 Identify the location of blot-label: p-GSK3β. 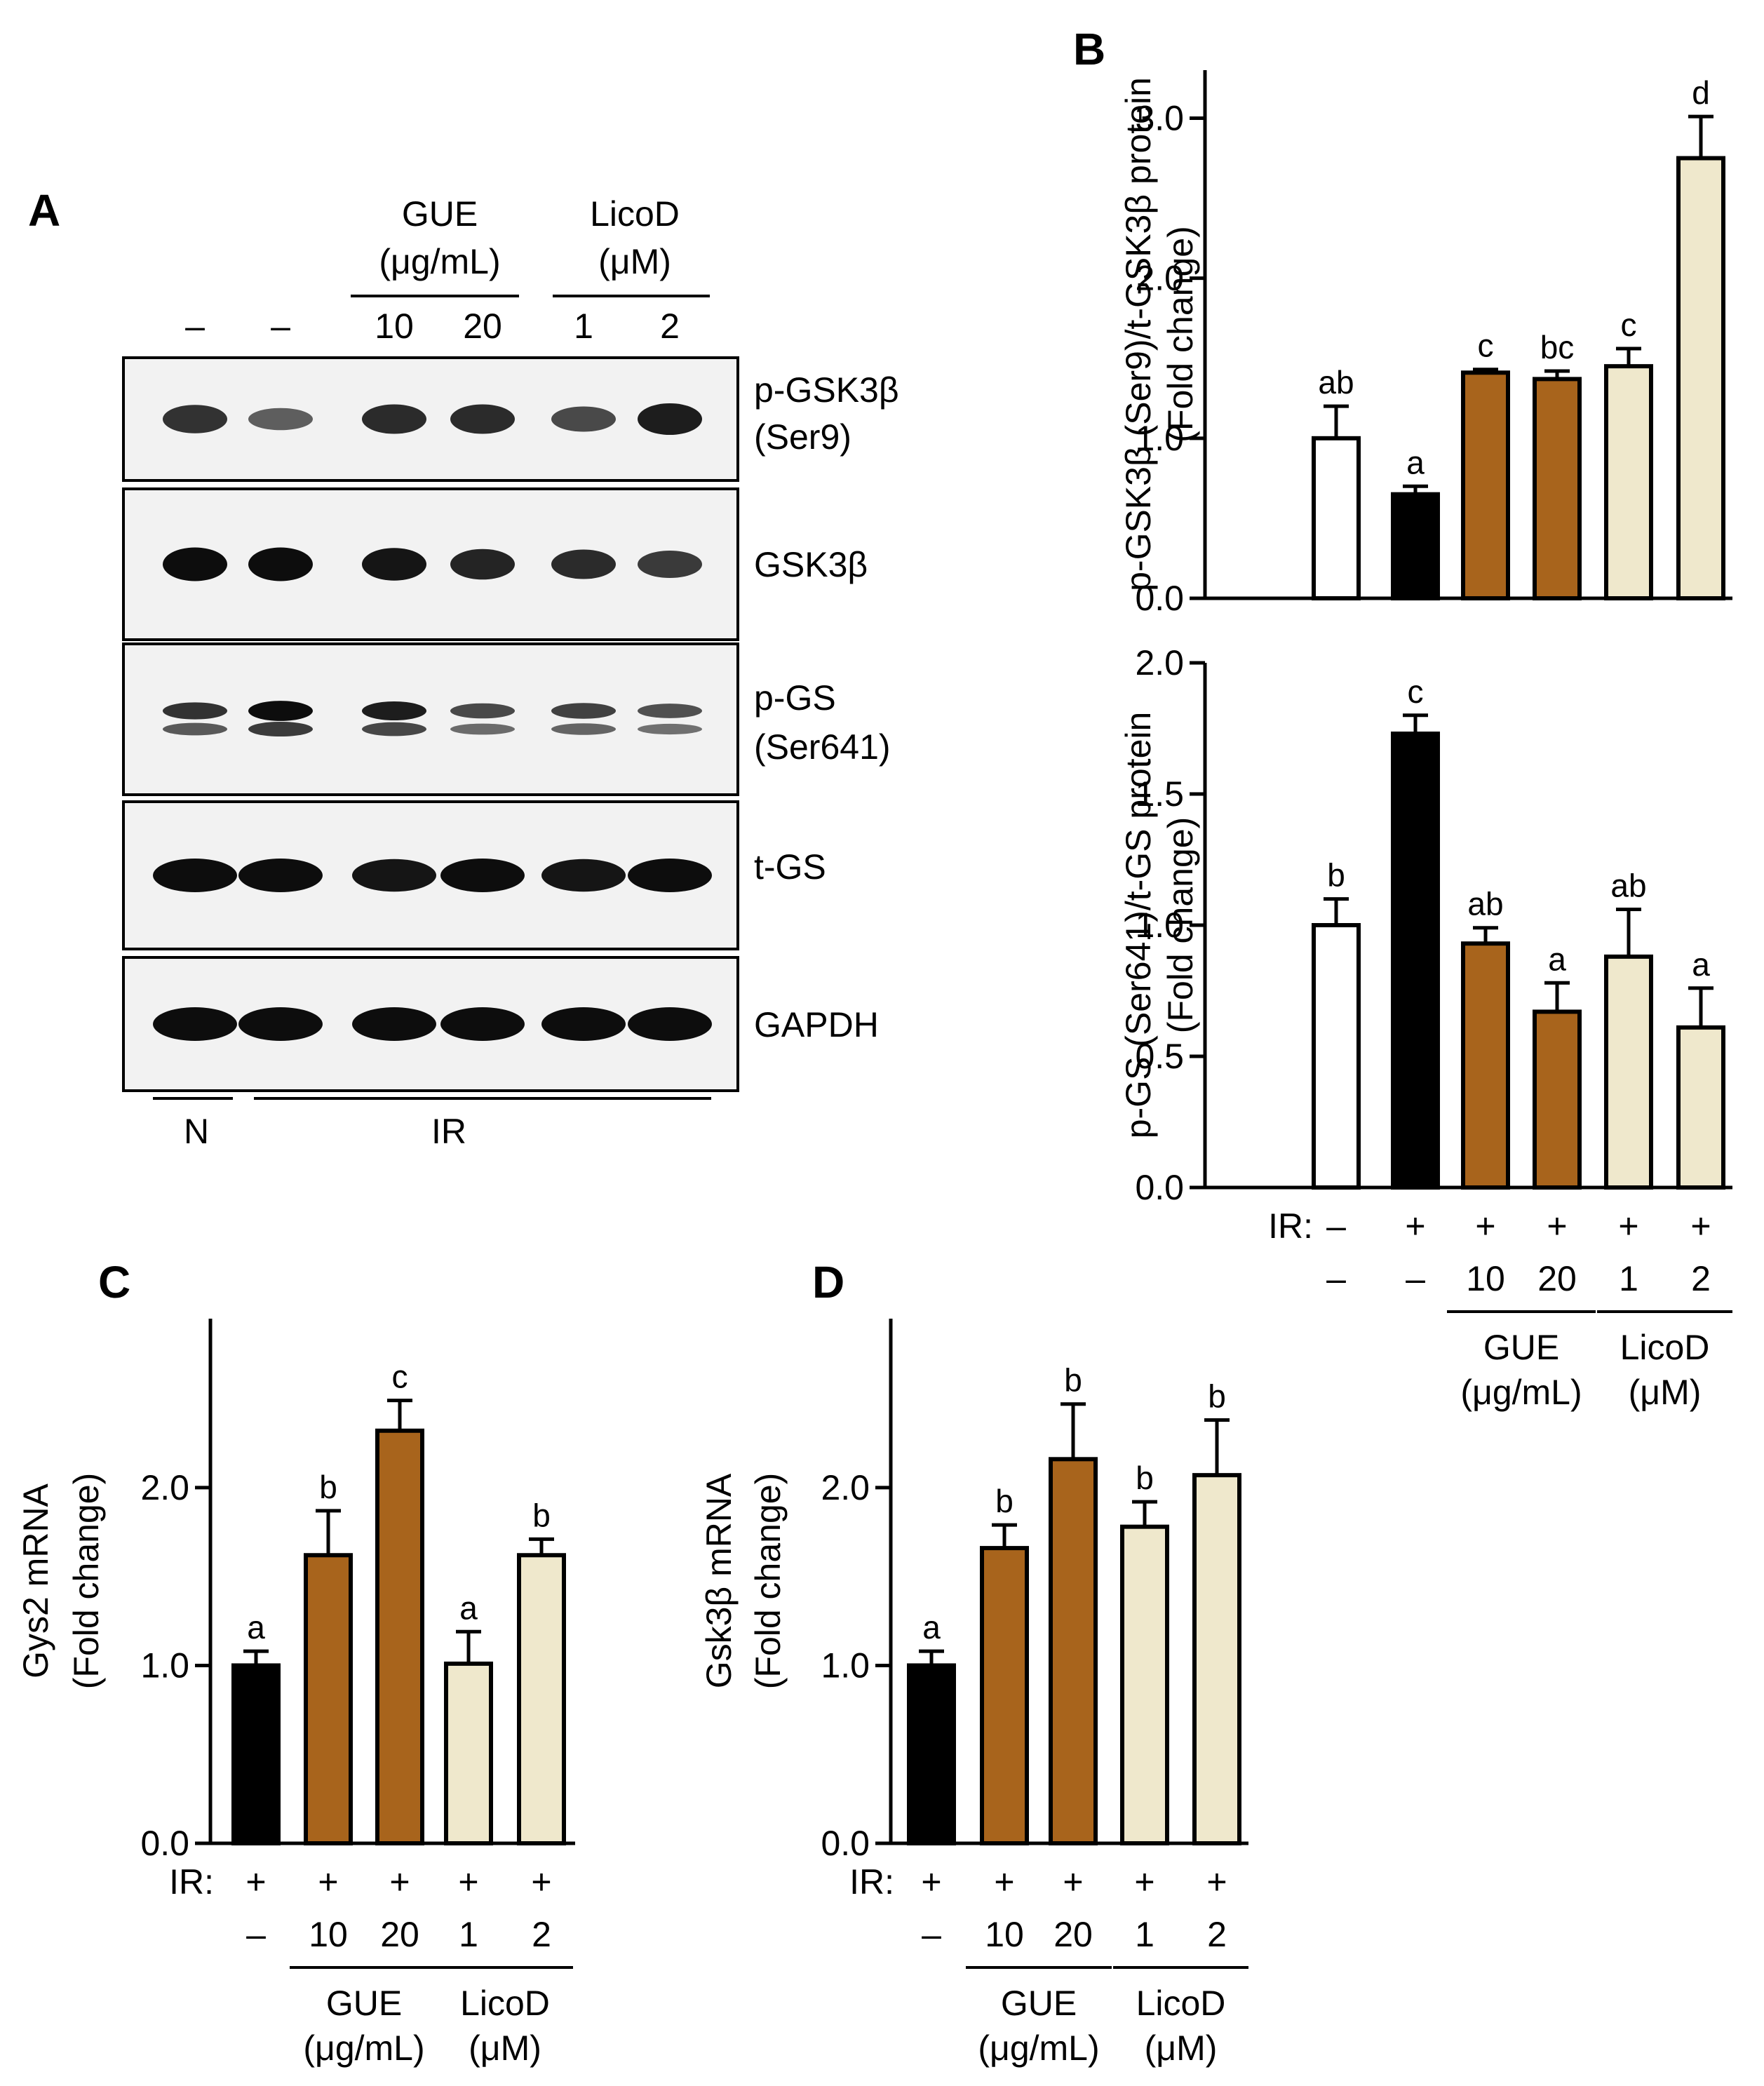
(827, 390).